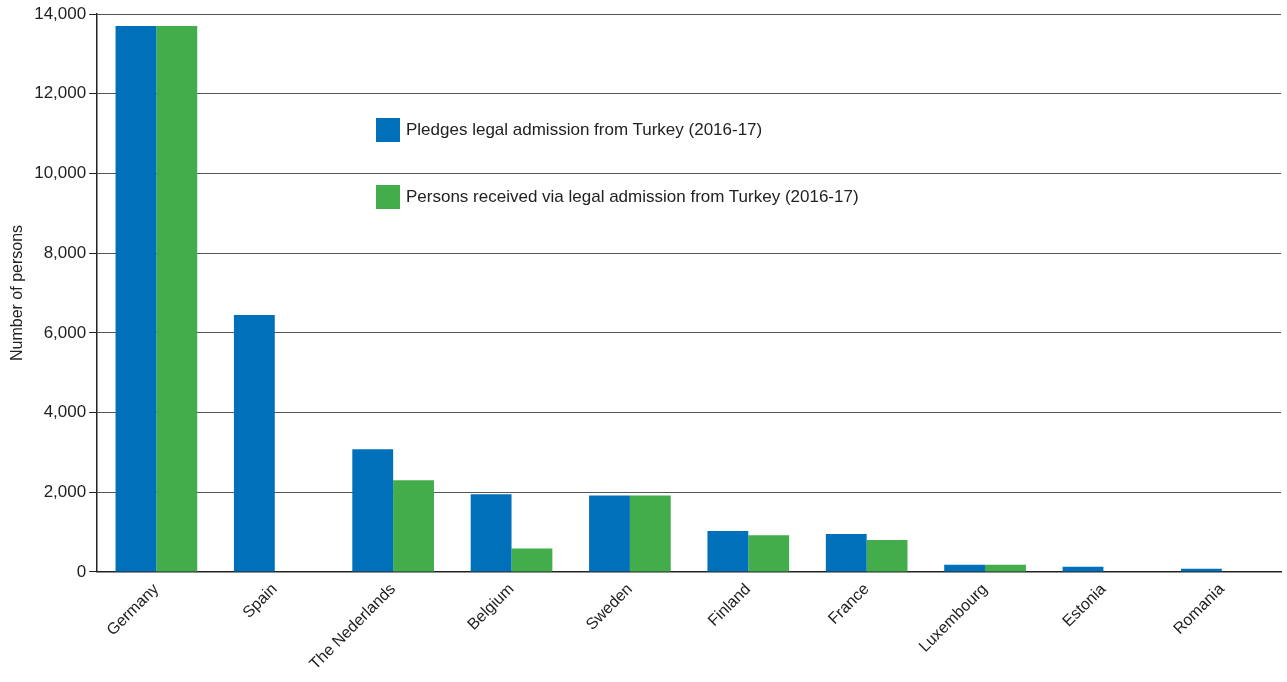 The image size is (1287, 682). What do you see at coordinates (65, 332) in the screenshot?
I see `y-tick-label: 6,000` at bounding box center [65, 332].